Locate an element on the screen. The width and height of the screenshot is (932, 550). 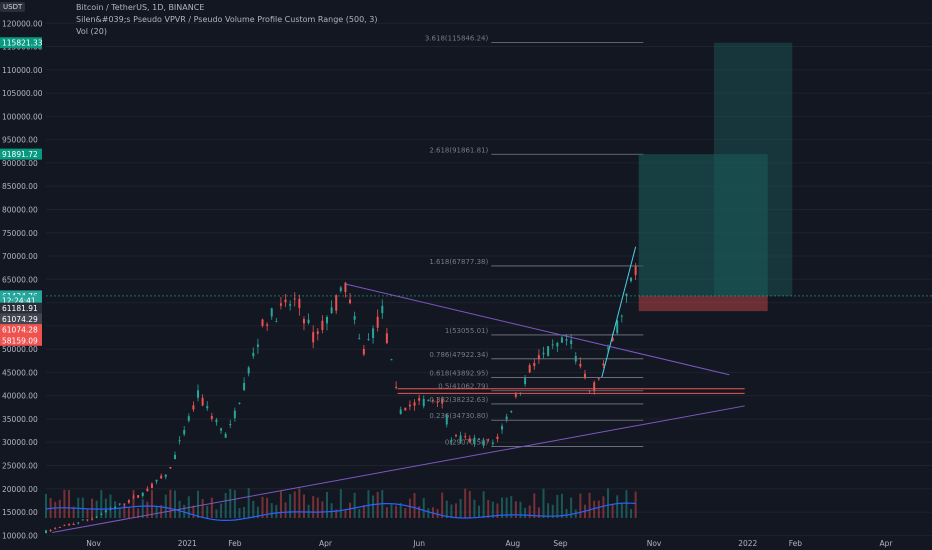
time-axis-label: Nov is located at coordinates (654, 543).